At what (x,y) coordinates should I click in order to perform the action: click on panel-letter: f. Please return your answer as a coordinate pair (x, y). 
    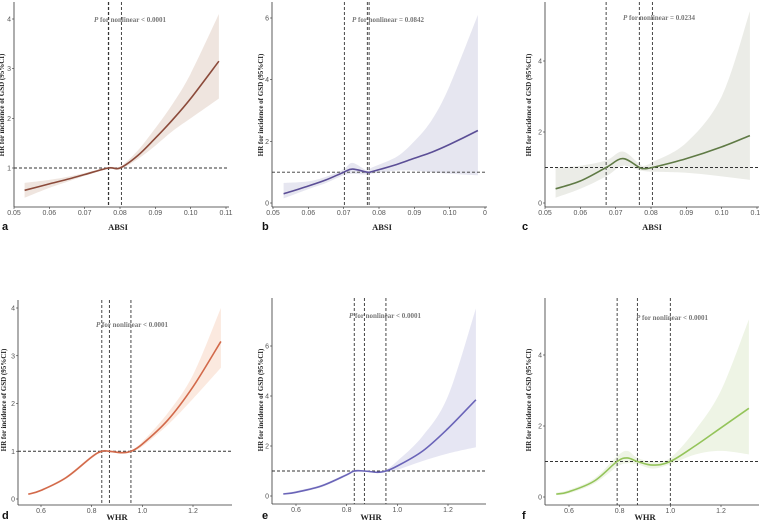
    Looking at the image, I should click on (524, 515).